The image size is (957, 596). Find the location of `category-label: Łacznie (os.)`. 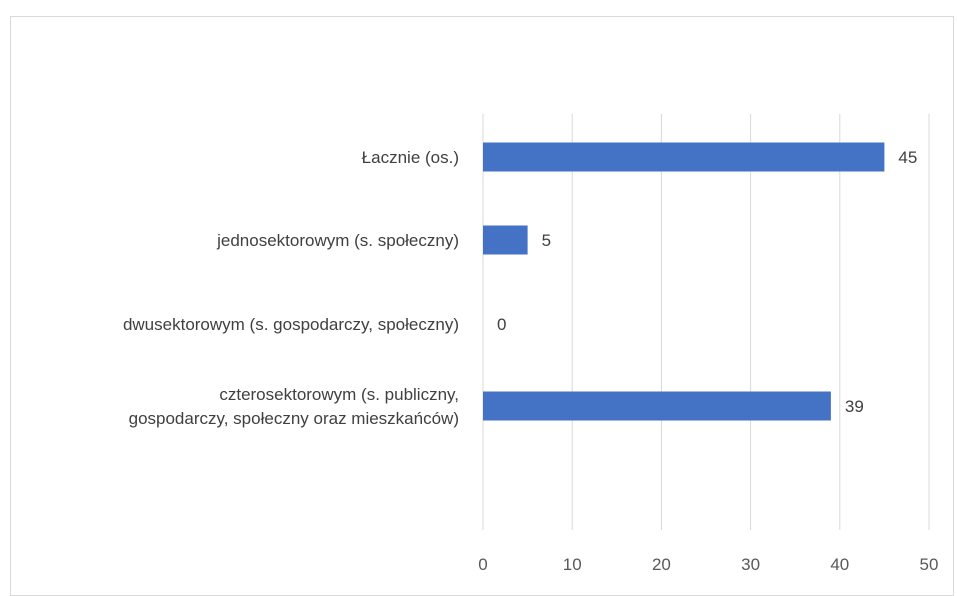

category-label: Łacznie (os.) is located at coordinates (410, 157).